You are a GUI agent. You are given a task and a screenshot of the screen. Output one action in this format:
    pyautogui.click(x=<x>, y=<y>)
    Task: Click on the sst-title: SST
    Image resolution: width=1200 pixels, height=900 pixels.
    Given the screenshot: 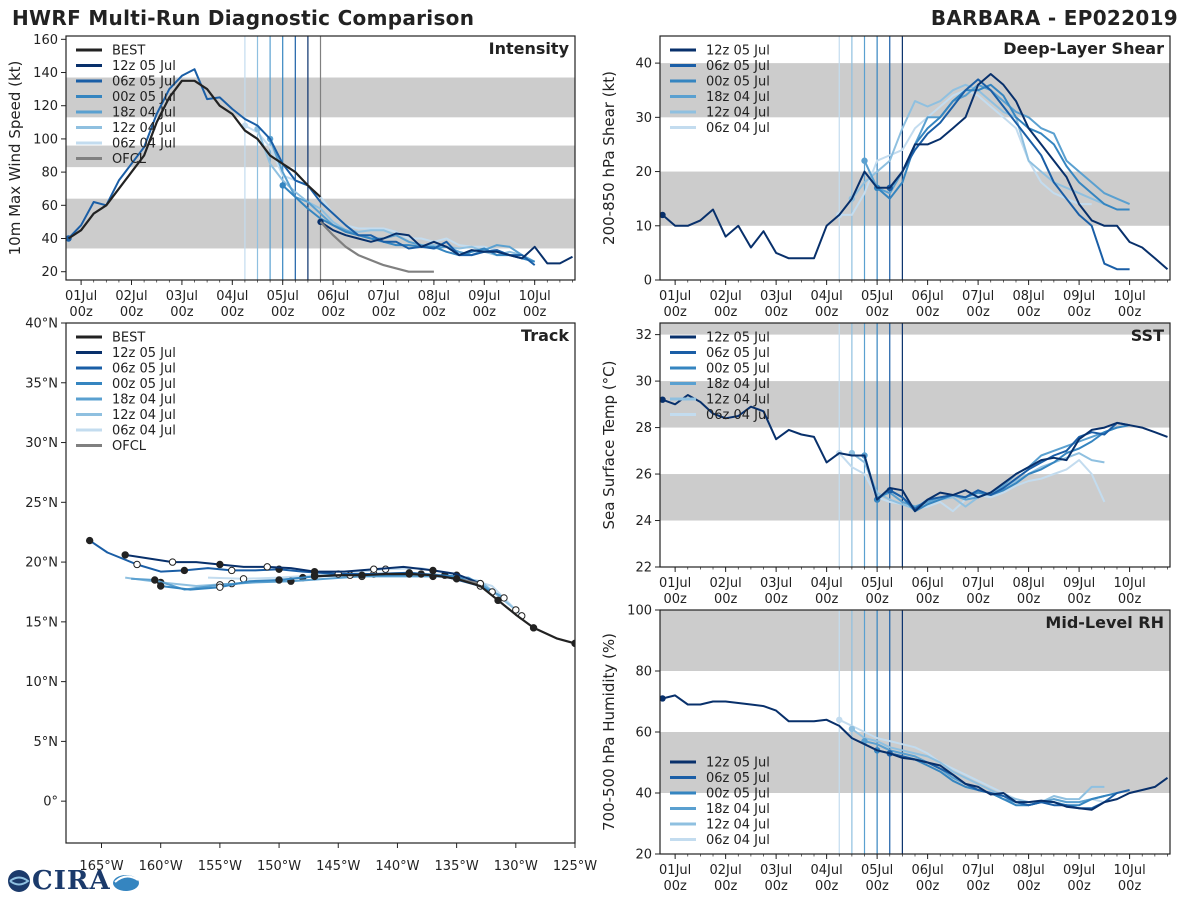 What is the action you would take?
    pyautogui.click(x=1147, y=335)
    